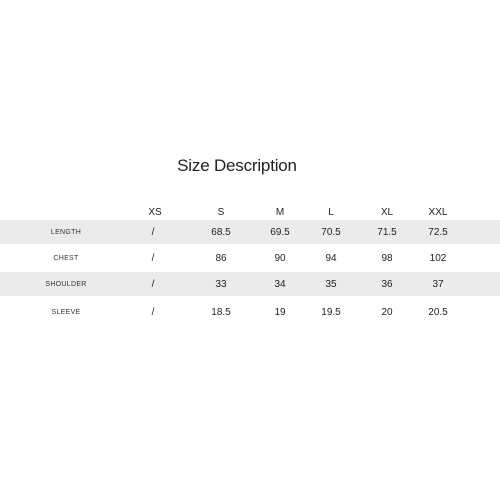 The height and width of the screenshot is (500, 500). Describe the element at coordinates (438, 258) in the screenshot. I see `table-cell: 102` at that location.